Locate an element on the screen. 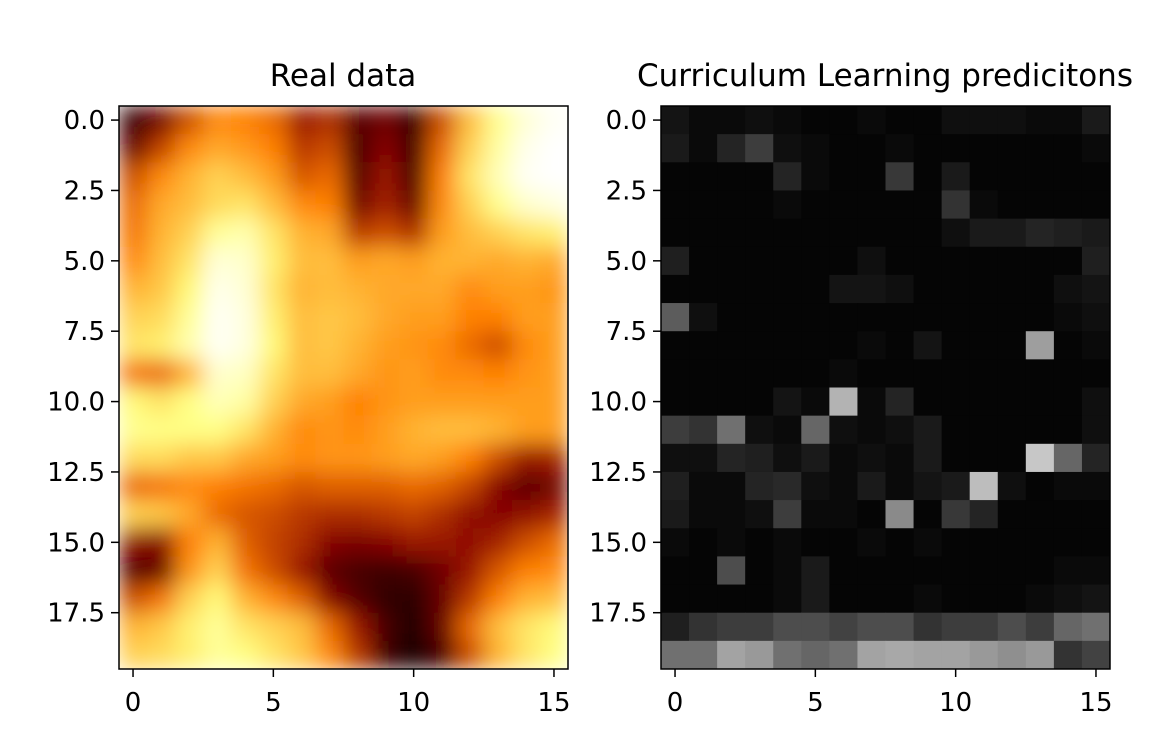  real-data-cell-r5-c3 is located at coordinates (217, 261).